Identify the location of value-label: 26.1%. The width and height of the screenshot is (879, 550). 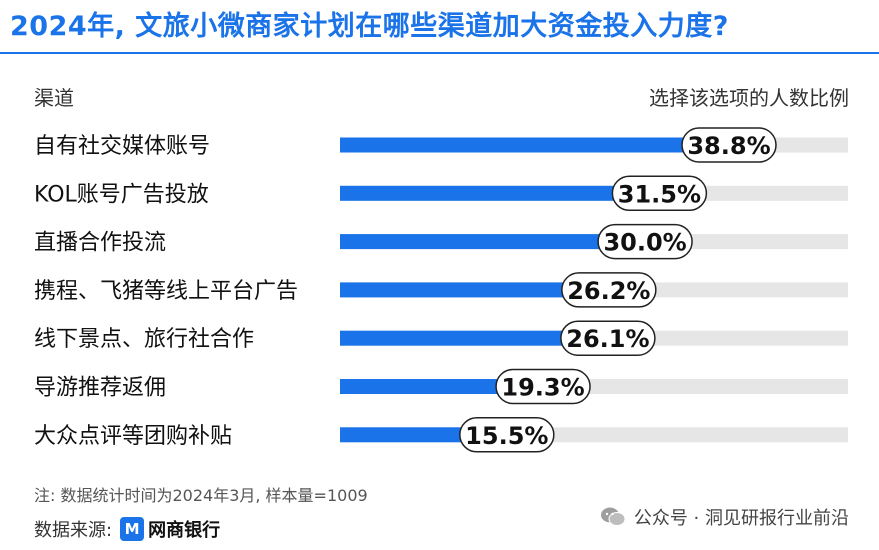
(607, 339).